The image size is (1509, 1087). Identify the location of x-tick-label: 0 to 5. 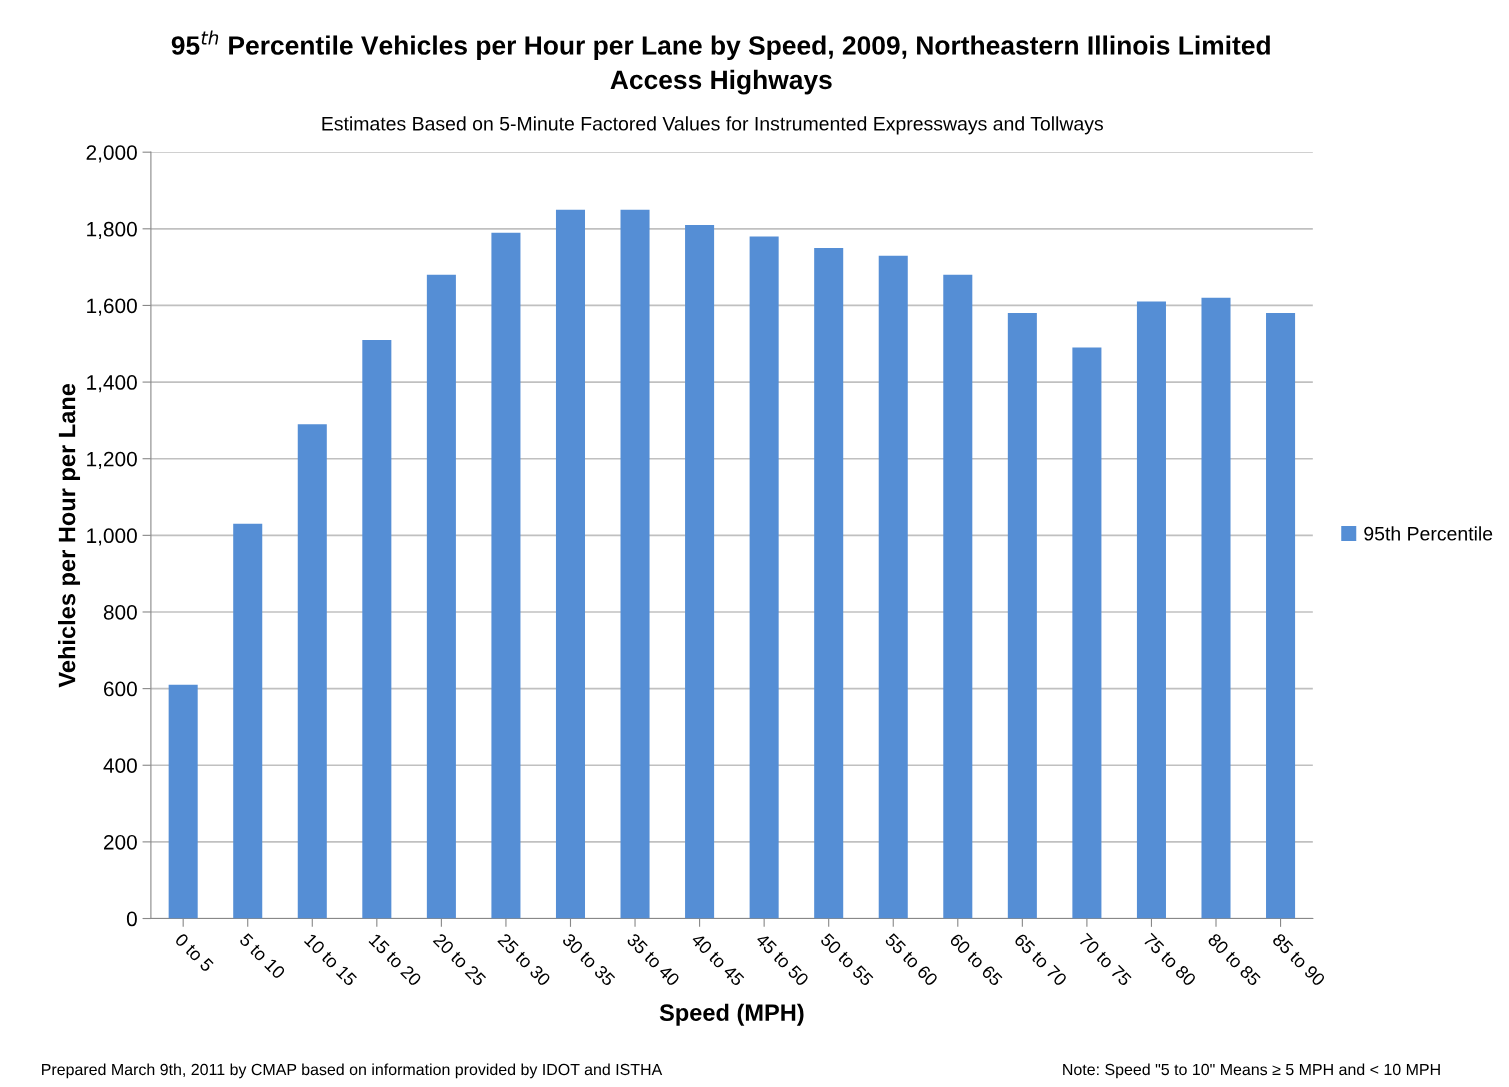
(194, 952).